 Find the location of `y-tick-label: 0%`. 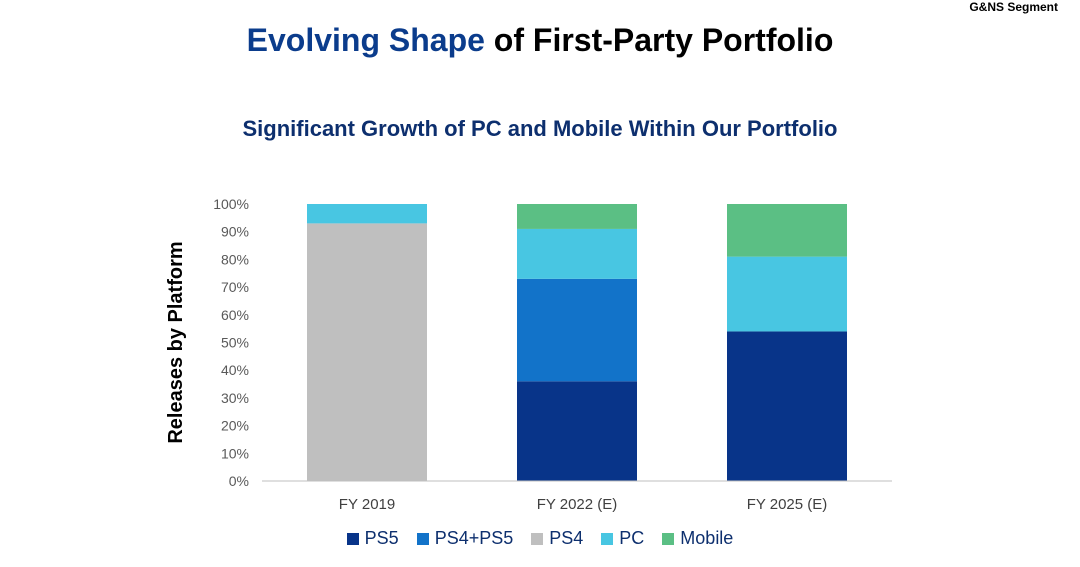

y-tick-label: 0% is located at coordinates (239, 481).